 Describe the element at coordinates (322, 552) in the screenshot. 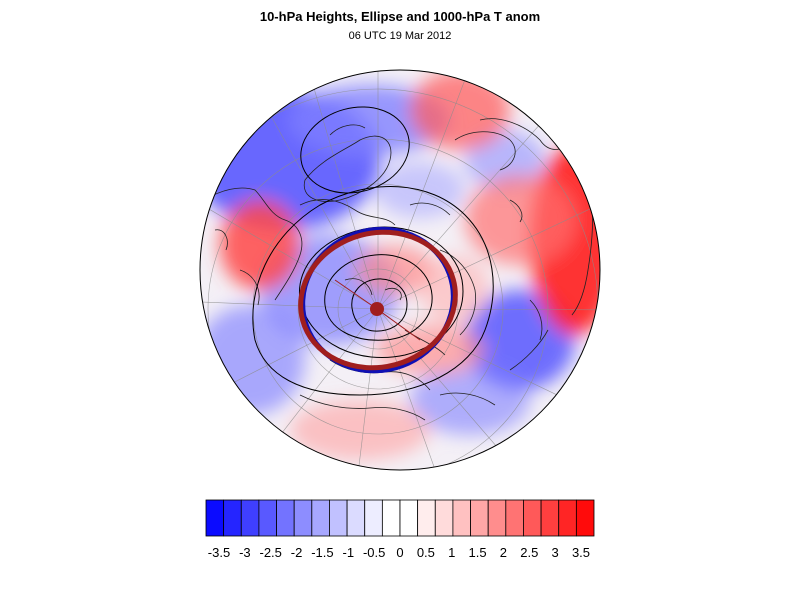

I see `colorbar-tick-label: -1.5` at that location.